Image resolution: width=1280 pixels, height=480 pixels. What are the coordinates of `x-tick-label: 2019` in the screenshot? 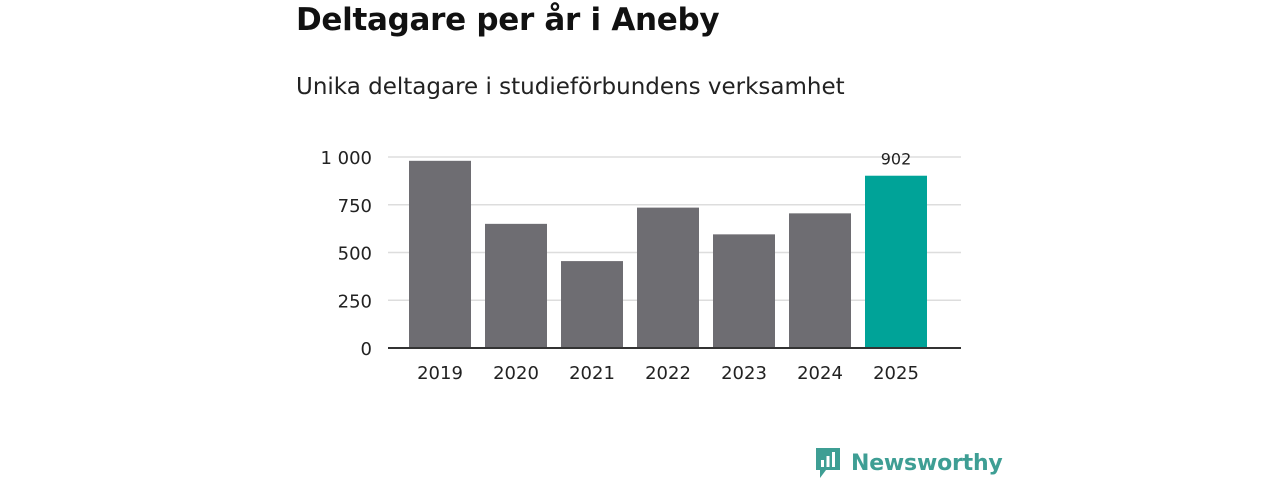 It's located at (440, 373).